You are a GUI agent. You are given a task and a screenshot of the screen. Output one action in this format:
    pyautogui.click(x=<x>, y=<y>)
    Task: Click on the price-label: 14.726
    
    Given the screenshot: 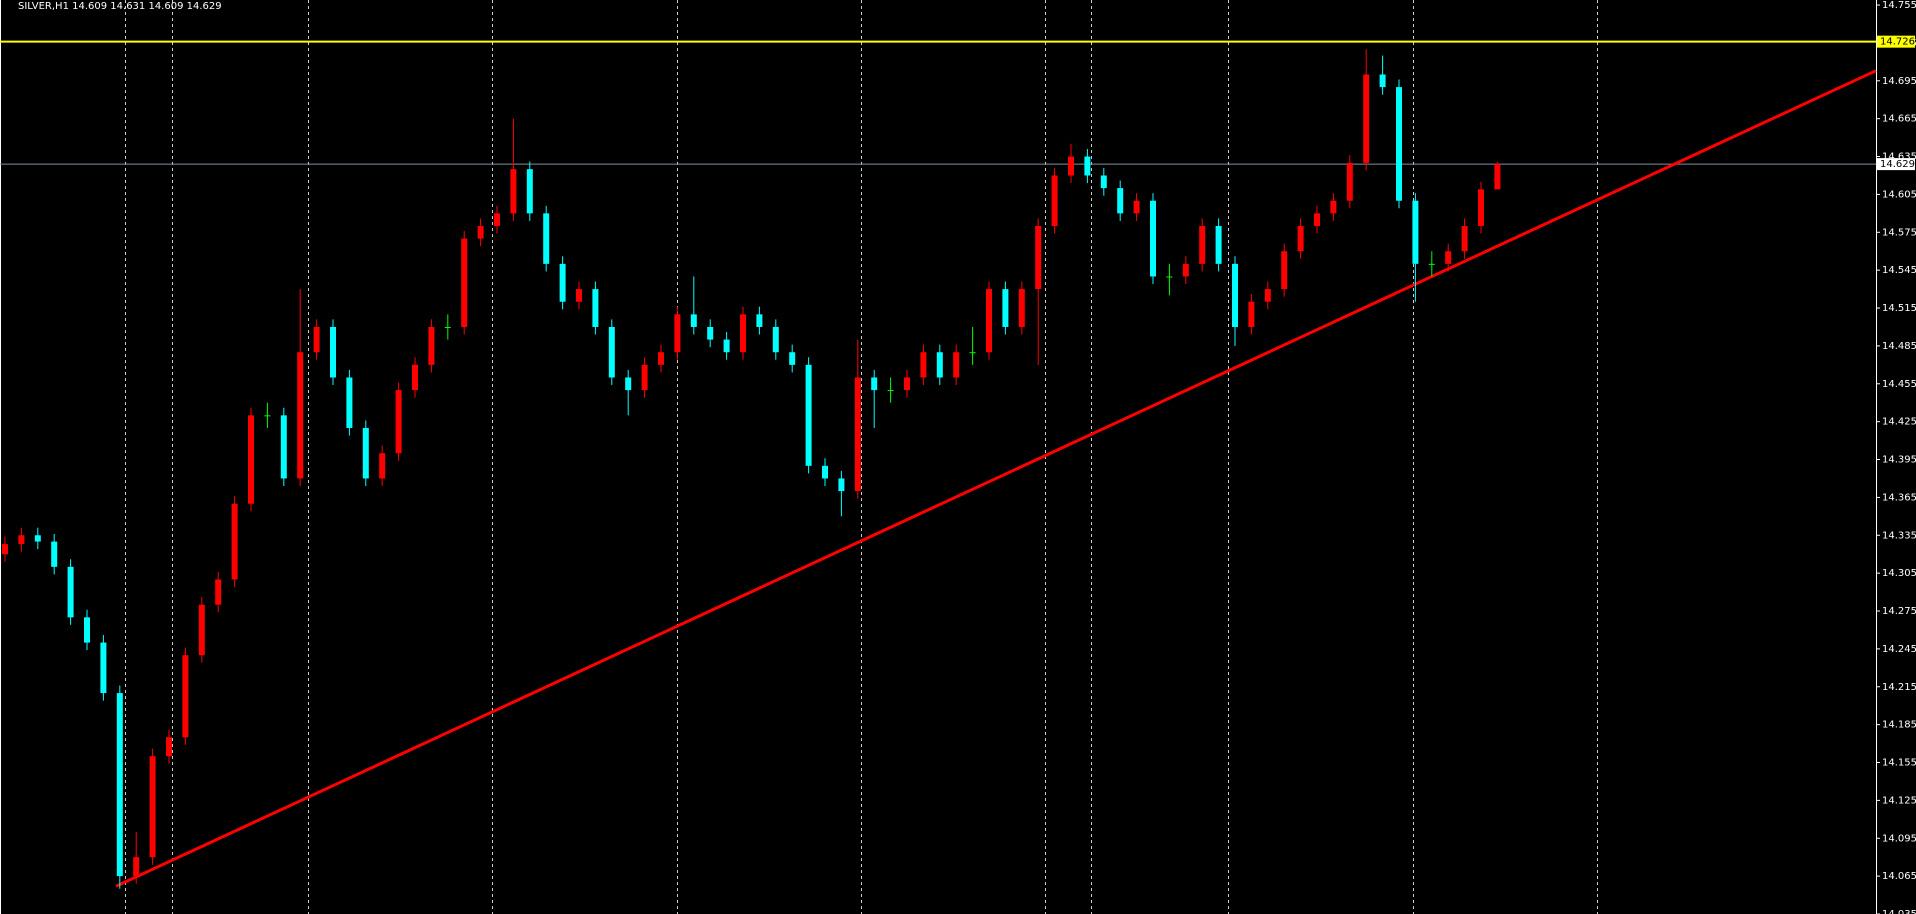 What is the action you would take?
    pyautogui.click(x=1897, y=42)
    